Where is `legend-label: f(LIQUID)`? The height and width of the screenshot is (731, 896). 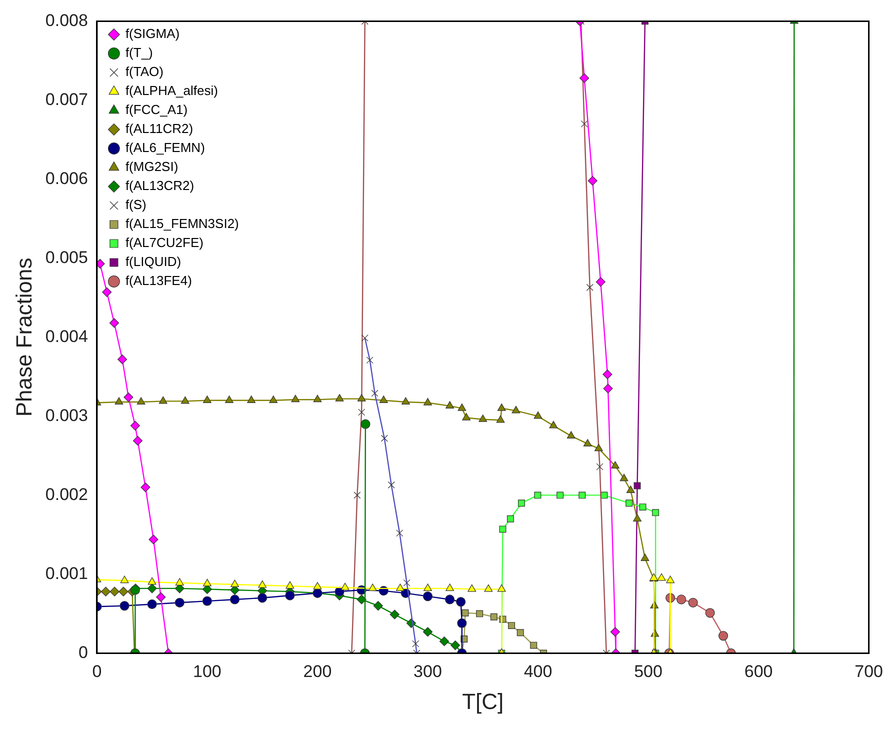
legend-label: f(LIQUID) is located at coordinates (153, 262).